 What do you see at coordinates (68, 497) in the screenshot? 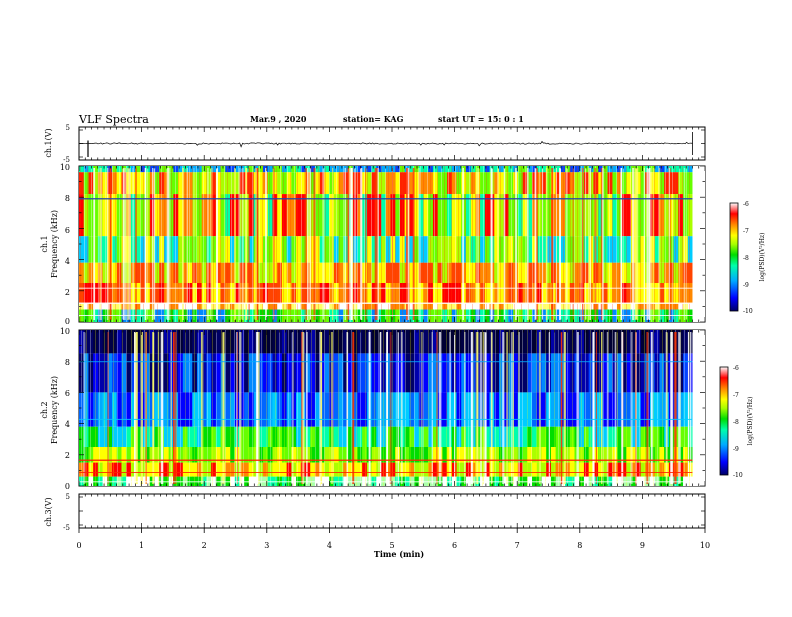
I see `ch3-ytick-top: 5` at bounding box center [68, 497].